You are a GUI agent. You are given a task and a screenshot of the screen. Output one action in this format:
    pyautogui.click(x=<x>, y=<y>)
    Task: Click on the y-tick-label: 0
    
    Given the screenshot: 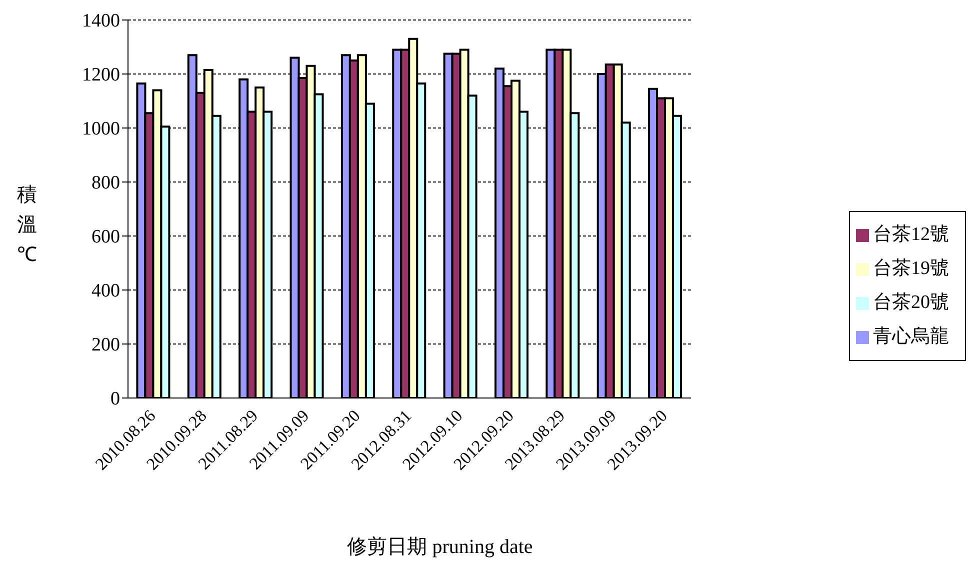 What is the action you would take?
    pyautogui.click(x=115, y=399)
    